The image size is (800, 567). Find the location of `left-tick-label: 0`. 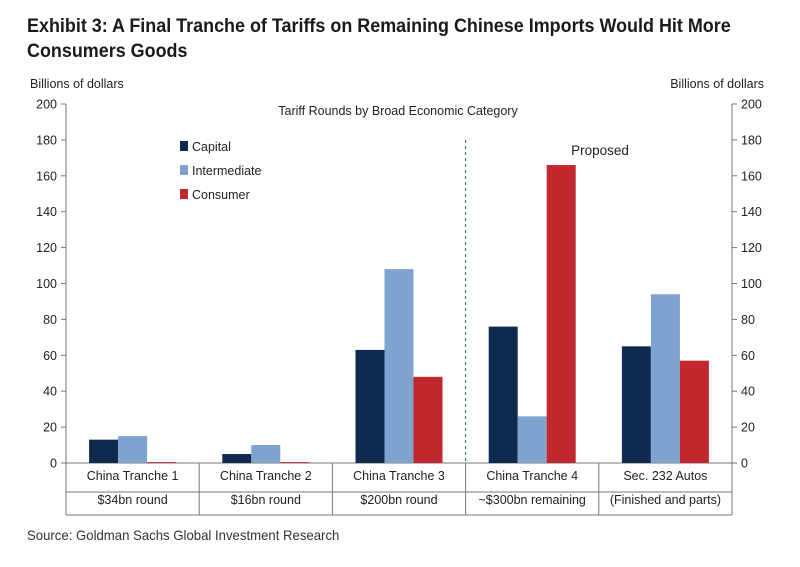

left-tick-label: 0 is located at coordinates (53, 464).